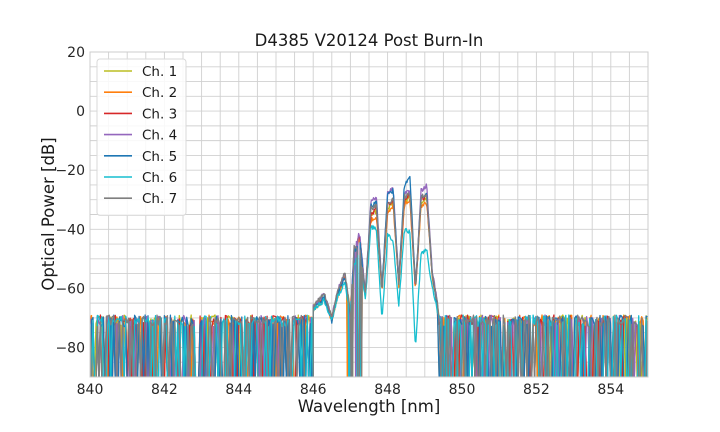 The height and width of the screenshot is (432, 720). Describe the element at coordinates (159, 72) in the screenshot. I see `legend-label: Ch. 1` at that location.